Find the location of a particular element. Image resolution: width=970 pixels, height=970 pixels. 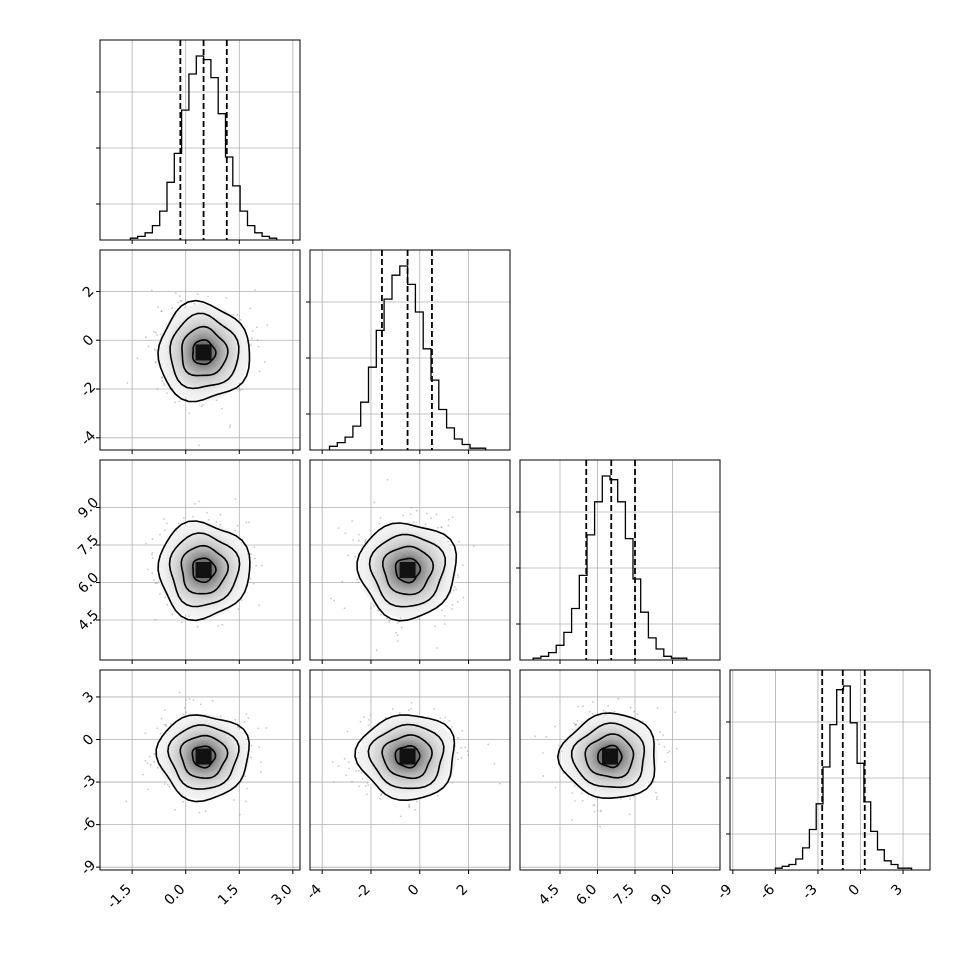

x-tick-label: 9.0 is located at coordinates (661, 895).